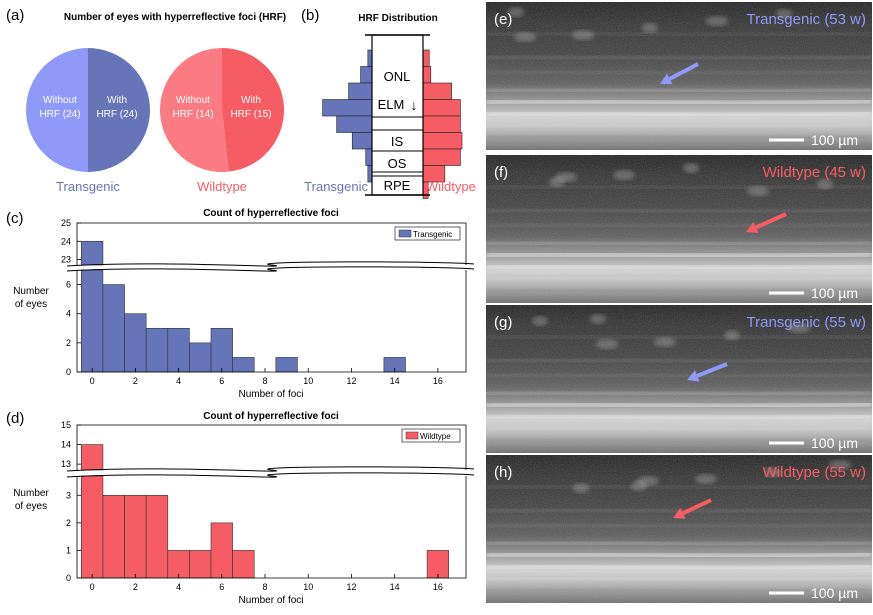  Describe the element at coordinates (31, 291) in the screenshot. I see `histogram-ylabel-transgenic-1: Number` at that location.